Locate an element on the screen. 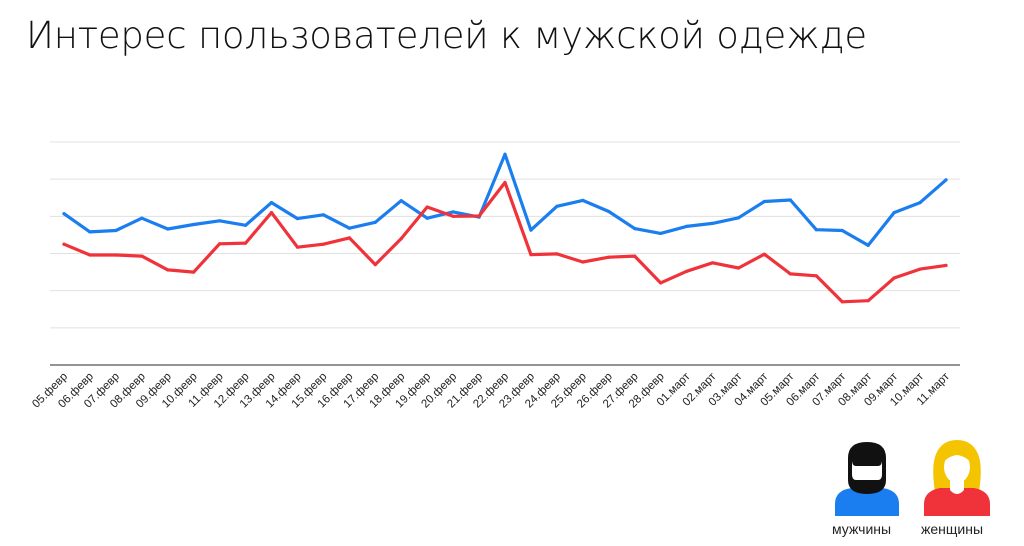  woman-icon is located at coordinates (957, 478).